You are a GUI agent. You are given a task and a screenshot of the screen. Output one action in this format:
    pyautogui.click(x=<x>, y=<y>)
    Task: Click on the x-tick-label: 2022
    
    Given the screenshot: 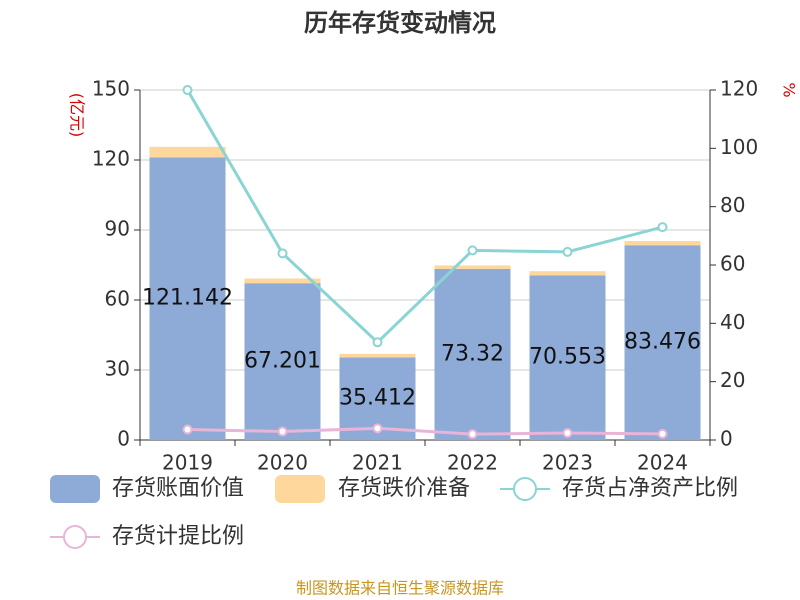 What is the action you would take?
    pyautogui.click(x=472, y=463)
    